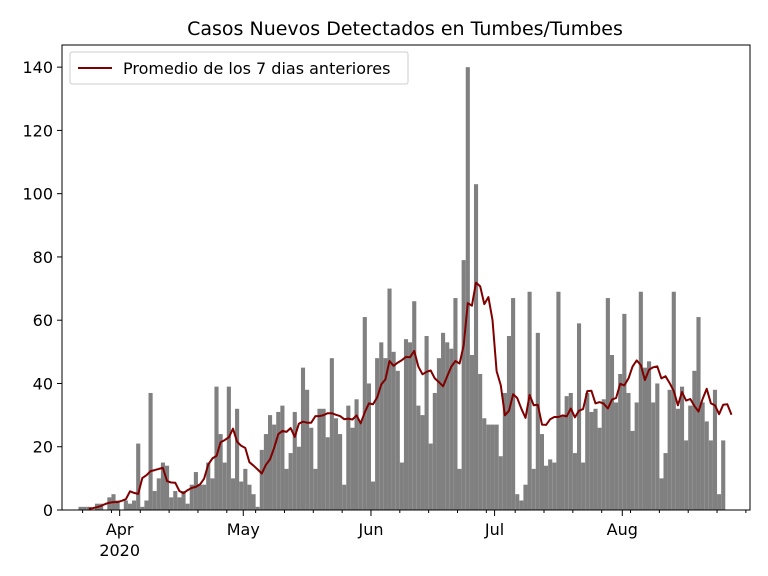 Image resolution: width=768 pixels, height=576 pixels. I want to click on x-tick-label: Apr, so click(120, 529).